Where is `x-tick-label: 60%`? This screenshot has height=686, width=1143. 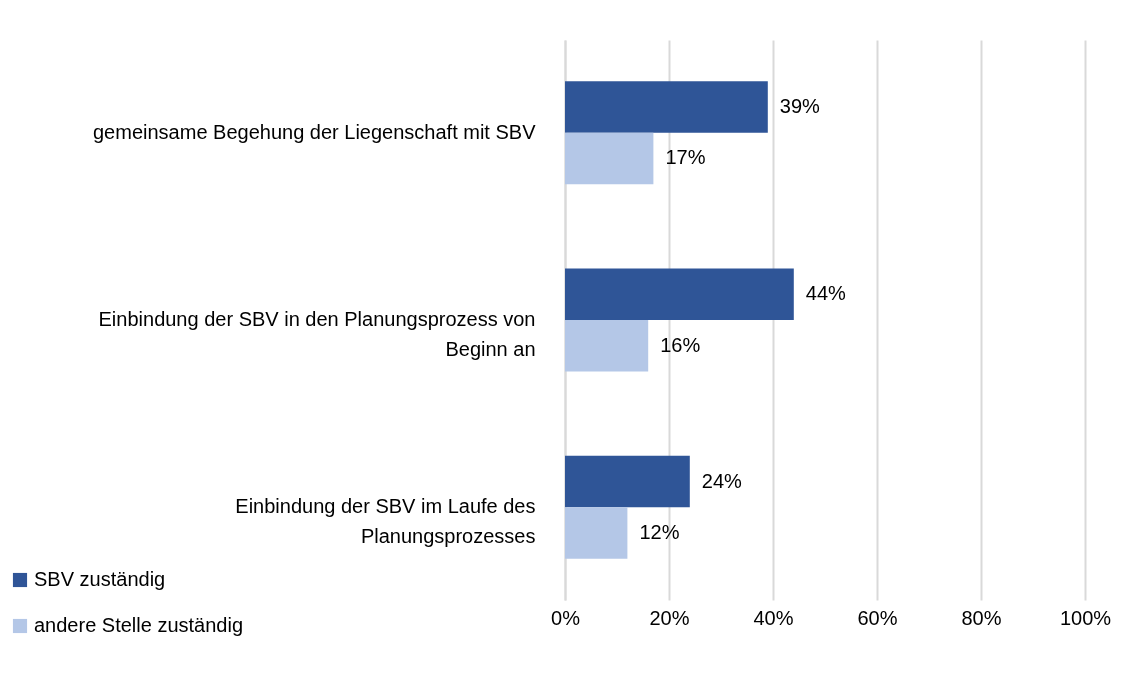
x-tick-label: 60% is located at coordinates (877, 617).